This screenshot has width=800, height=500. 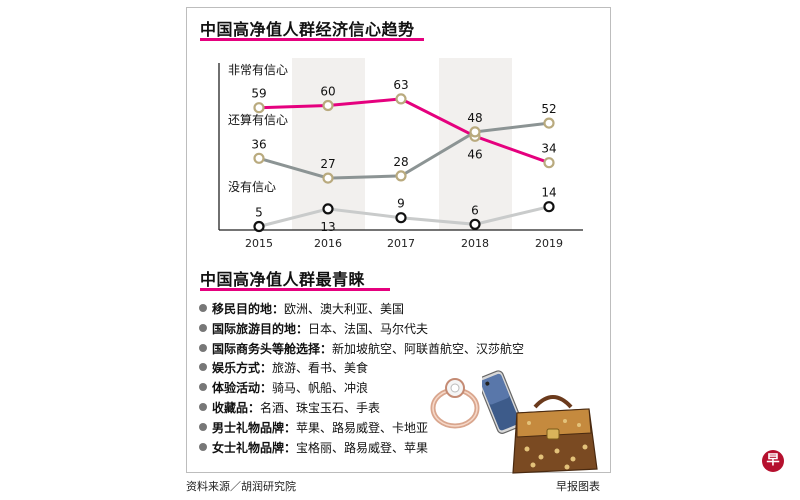 I want to click on x-tick-label: 2015, so click(x=259, y=243).